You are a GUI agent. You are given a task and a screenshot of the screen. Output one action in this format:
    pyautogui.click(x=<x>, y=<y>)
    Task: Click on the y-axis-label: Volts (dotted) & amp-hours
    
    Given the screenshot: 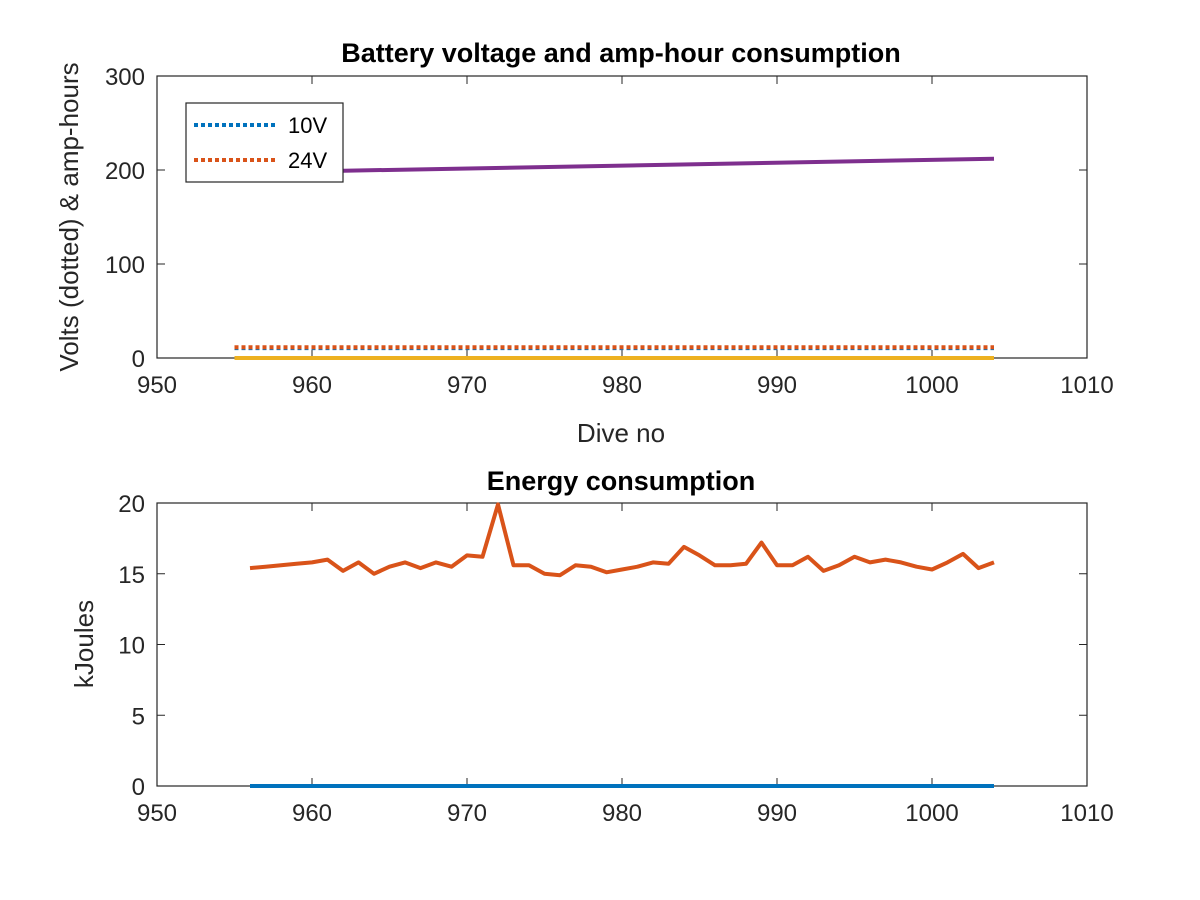 What is the action you would take?
    pyautogui.click(x=69, y=216)
    